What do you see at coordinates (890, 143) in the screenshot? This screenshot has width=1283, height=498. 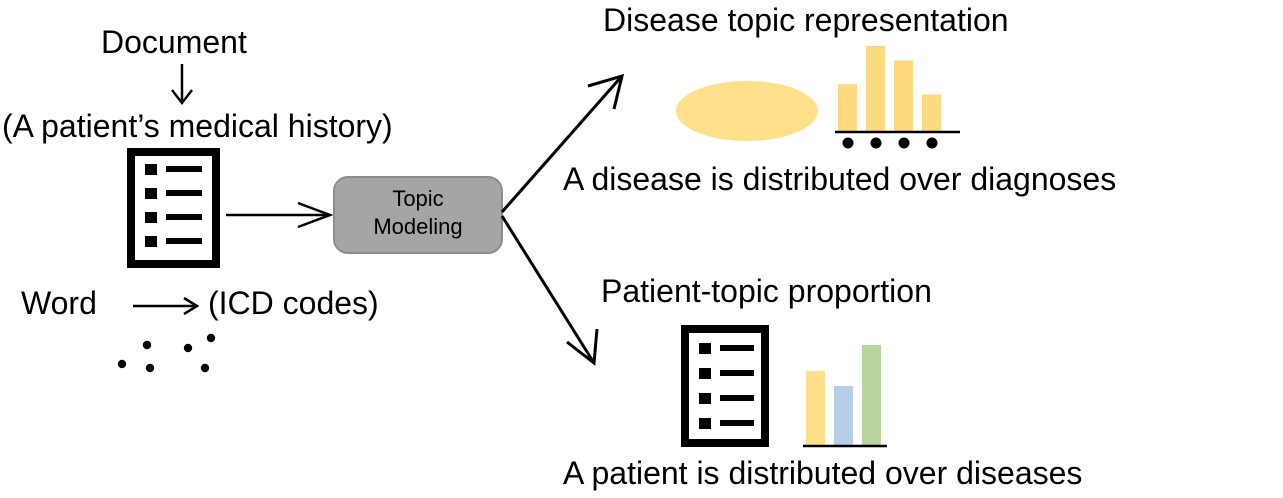 I see `diagnosis-dots` at bounding box center [890, 143].